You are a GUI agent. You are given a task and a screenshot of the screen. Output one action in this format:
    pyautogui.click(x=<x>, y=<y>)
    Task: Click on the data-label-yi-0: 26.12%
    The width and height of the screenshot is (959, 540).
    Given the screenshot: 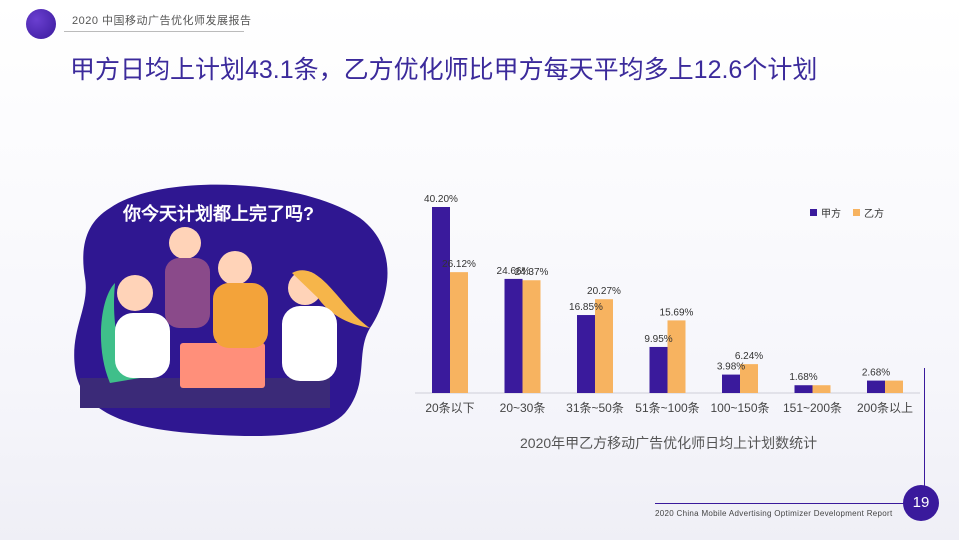 What is the action you would take?
    pyautogui.click(x=459, y=264)
    